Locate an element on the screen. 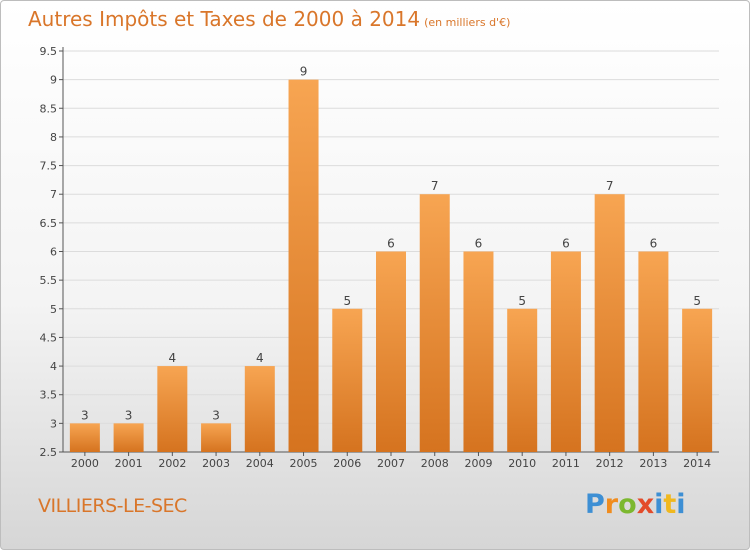 This screenshot has height=550, width=750. bar-2008 is located at coordinates (434, 323).